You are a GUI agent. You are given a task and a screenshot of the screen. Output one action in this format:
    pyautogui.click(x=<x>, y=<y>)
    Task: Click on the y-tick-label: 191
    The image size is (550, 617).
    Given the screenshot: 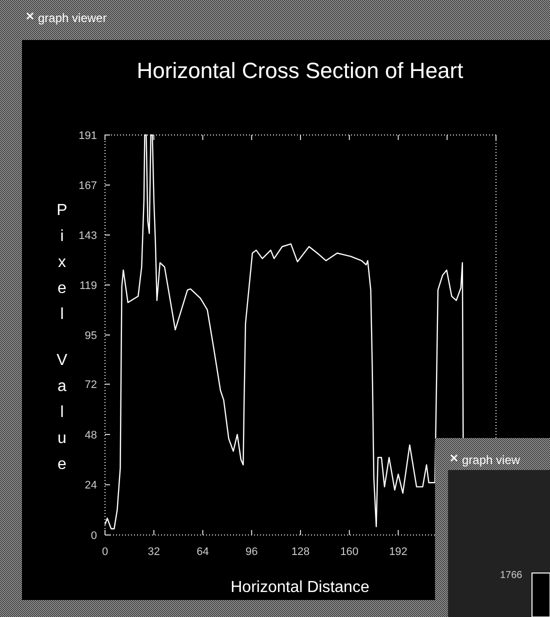 What is the action you would take?
    pyautogui.click(x=87, y=136)
    